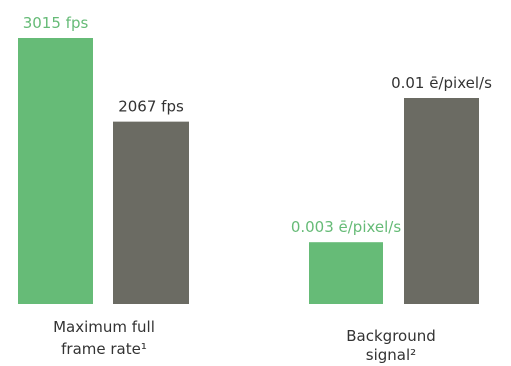 This screenshot has height=366, width=511. Describe the element at coordinates (391, 355) in the screenshot. I see `category-label-1-1: signal²` at that location.